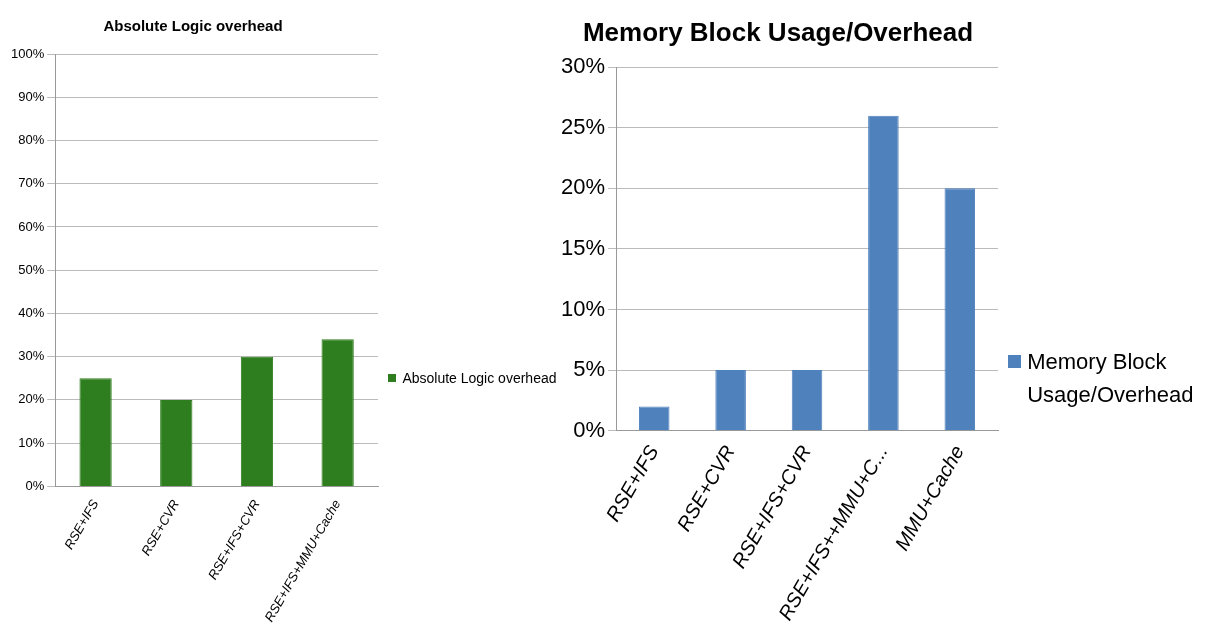  What do you see at coordinates (778, 31) in the screenshot?
I see `chart-title: Memory Block Usage/Overhead` at bounding box center [778, 31].